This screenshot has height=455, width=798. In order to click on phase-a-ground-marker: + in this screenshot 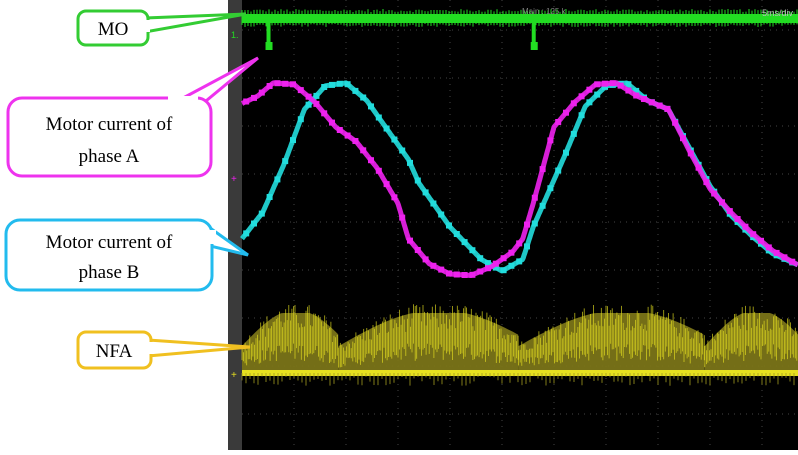, I will do `click(234, 179)`.